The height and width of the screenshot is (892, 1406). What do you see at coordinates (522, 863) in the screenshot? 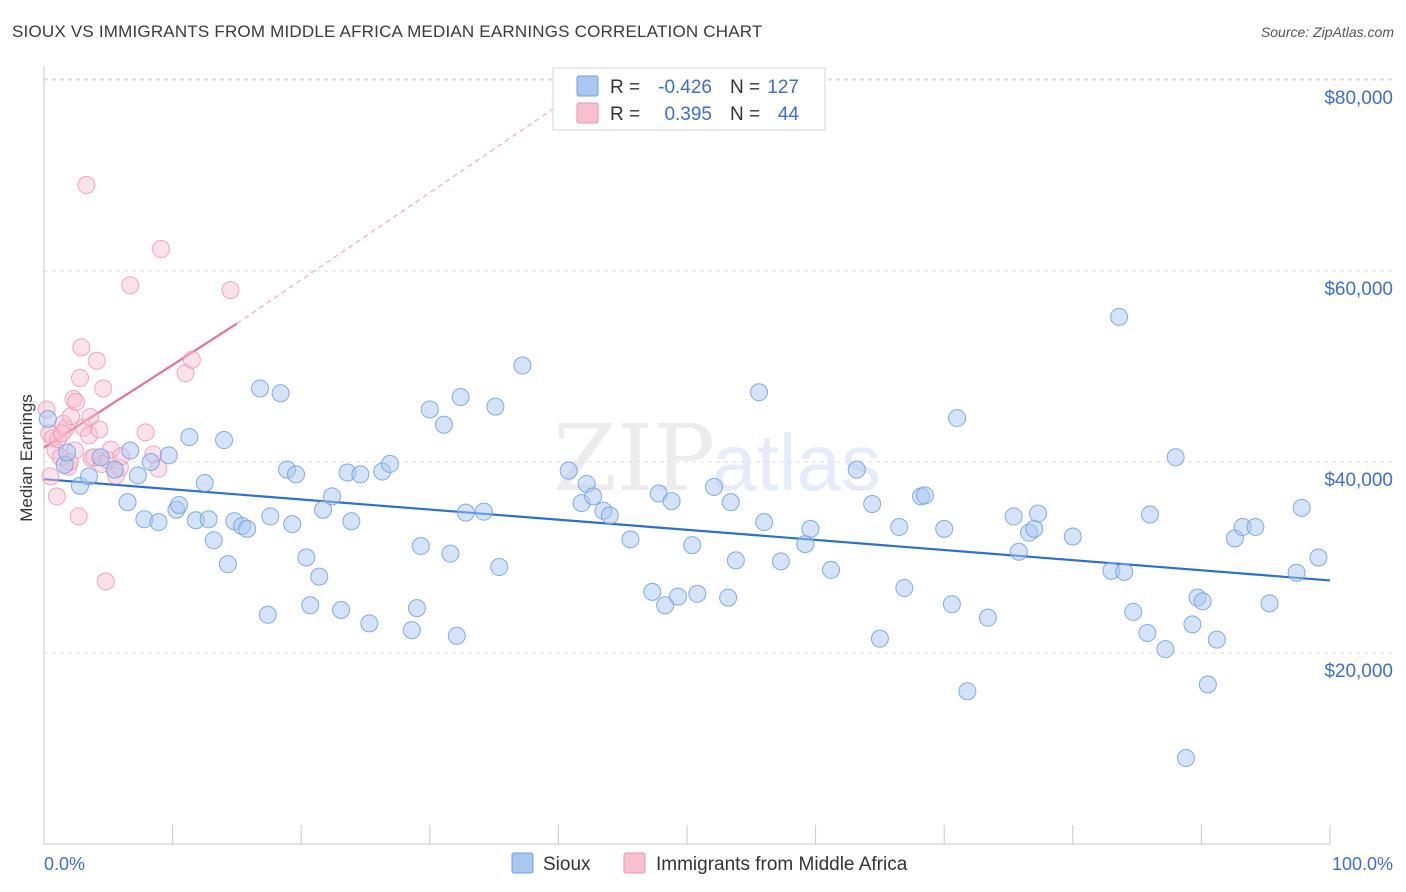
I see `sioux-legend-swatch` at bounding box center [522, 863].